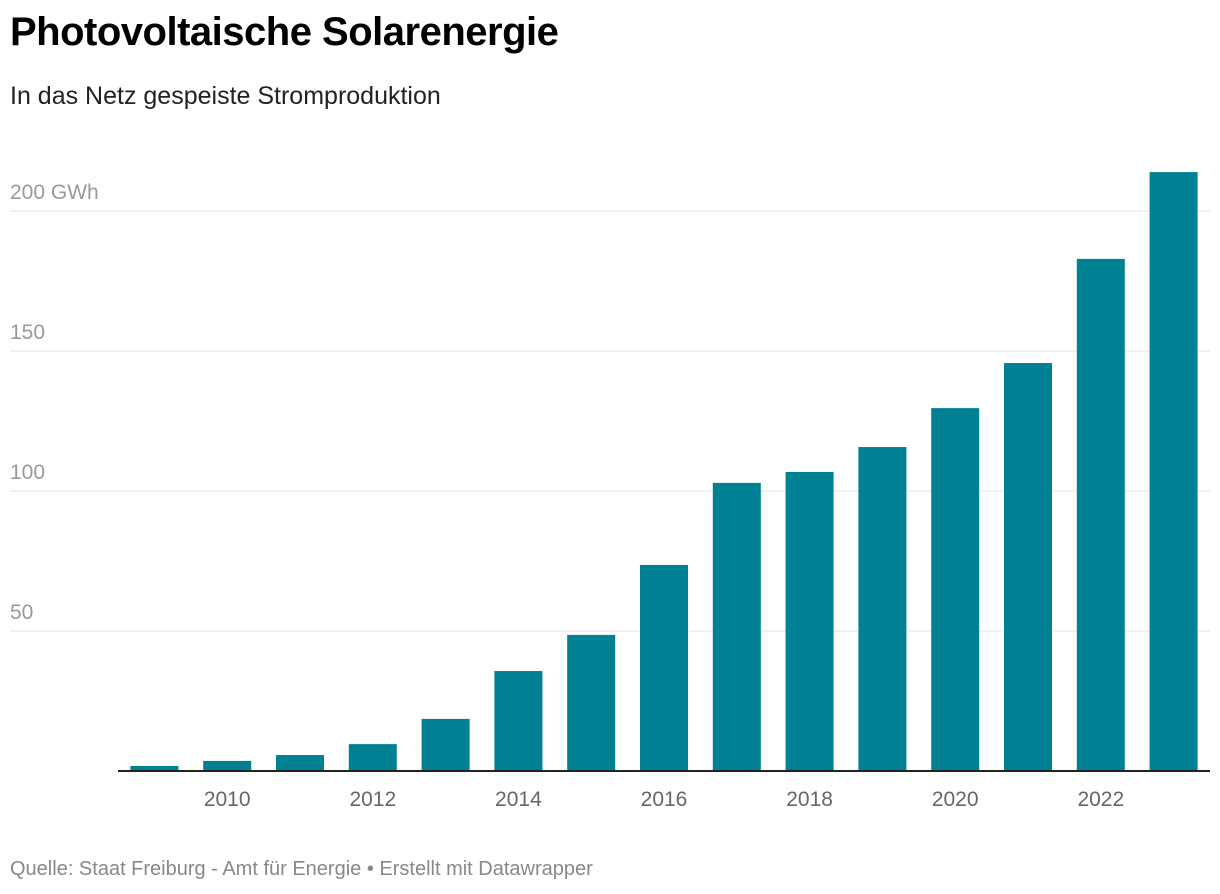 The height and width of the screenshot is (894, 1220). I want to click on x-tick-label: 2010, so click(227, 799).